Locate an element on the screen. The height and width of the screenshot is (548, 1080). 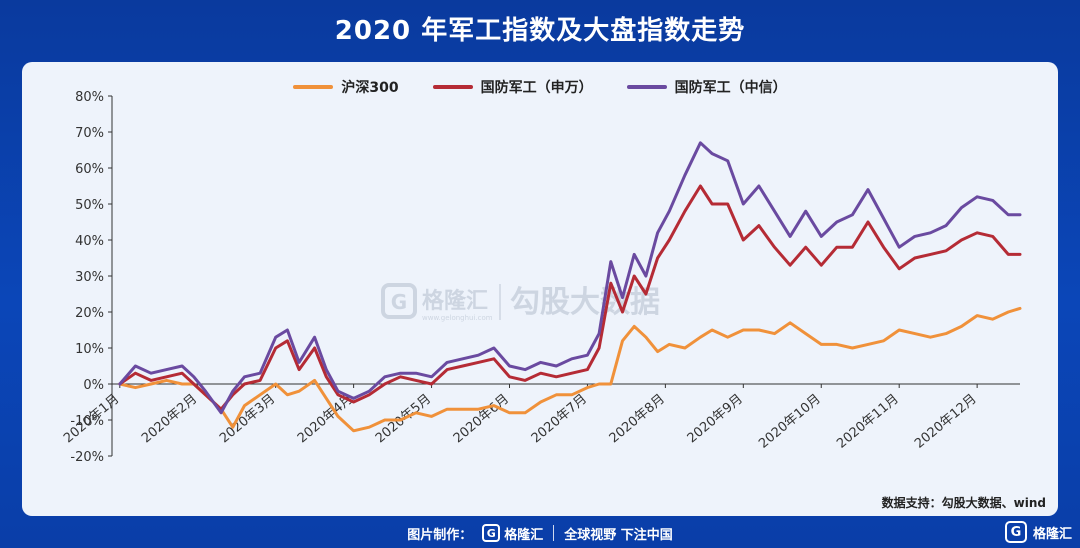
legend: 沪深300 国防军工（申万） 国防军工（中信） is located at coordinates (540, 87).